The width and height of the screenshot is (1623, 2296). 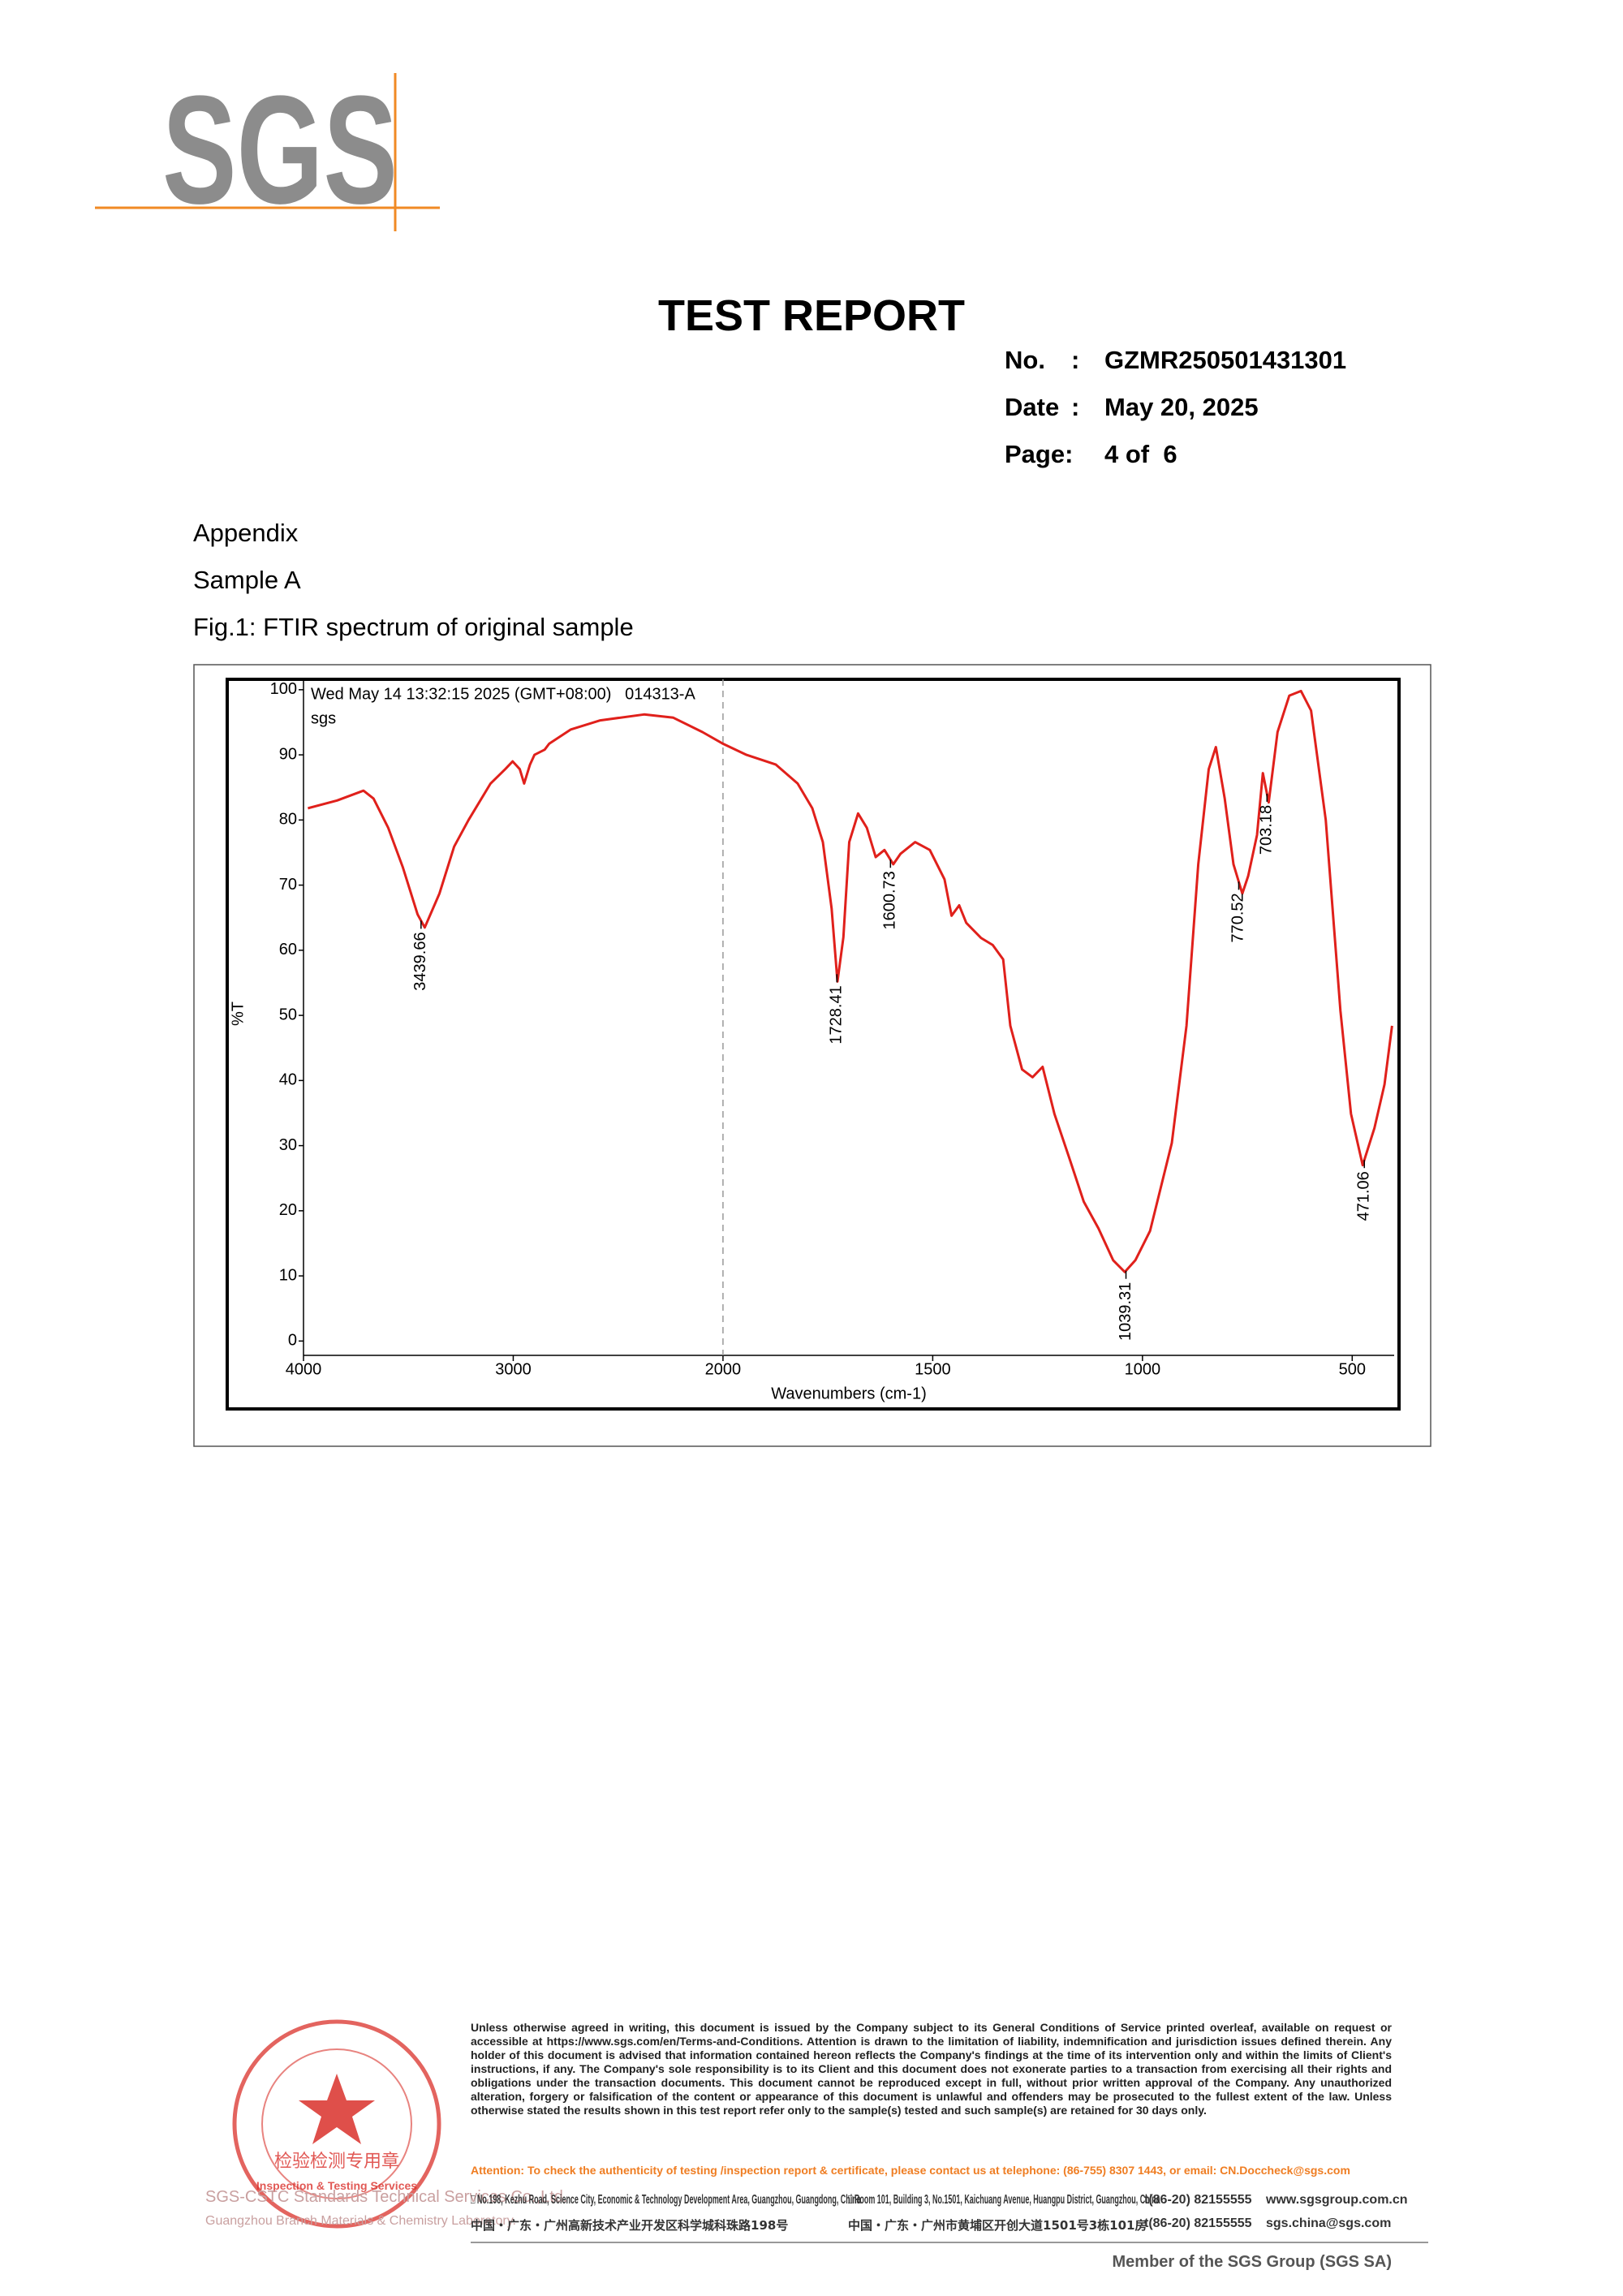 What do you see at coordinates (1125, 1312) in the screenshot?
I see `peak-label: 1039.31` at bounding box center [1125, 1312].